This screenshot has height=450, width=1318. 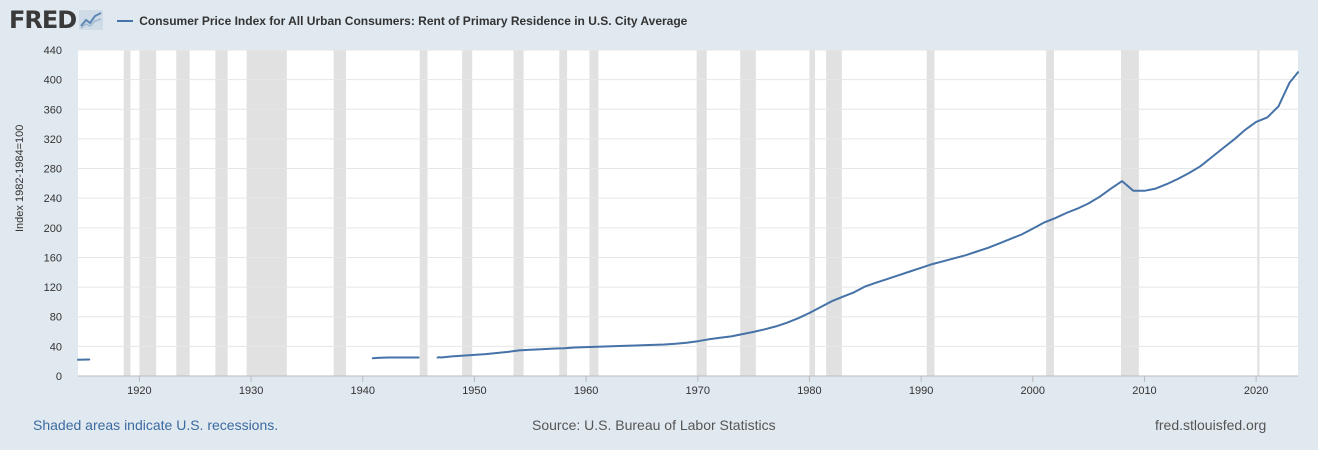 What do you see at coordinates (53, 288) in the screenshot?
I see `y-tick-label: 120` at bounding box center [53, 288].